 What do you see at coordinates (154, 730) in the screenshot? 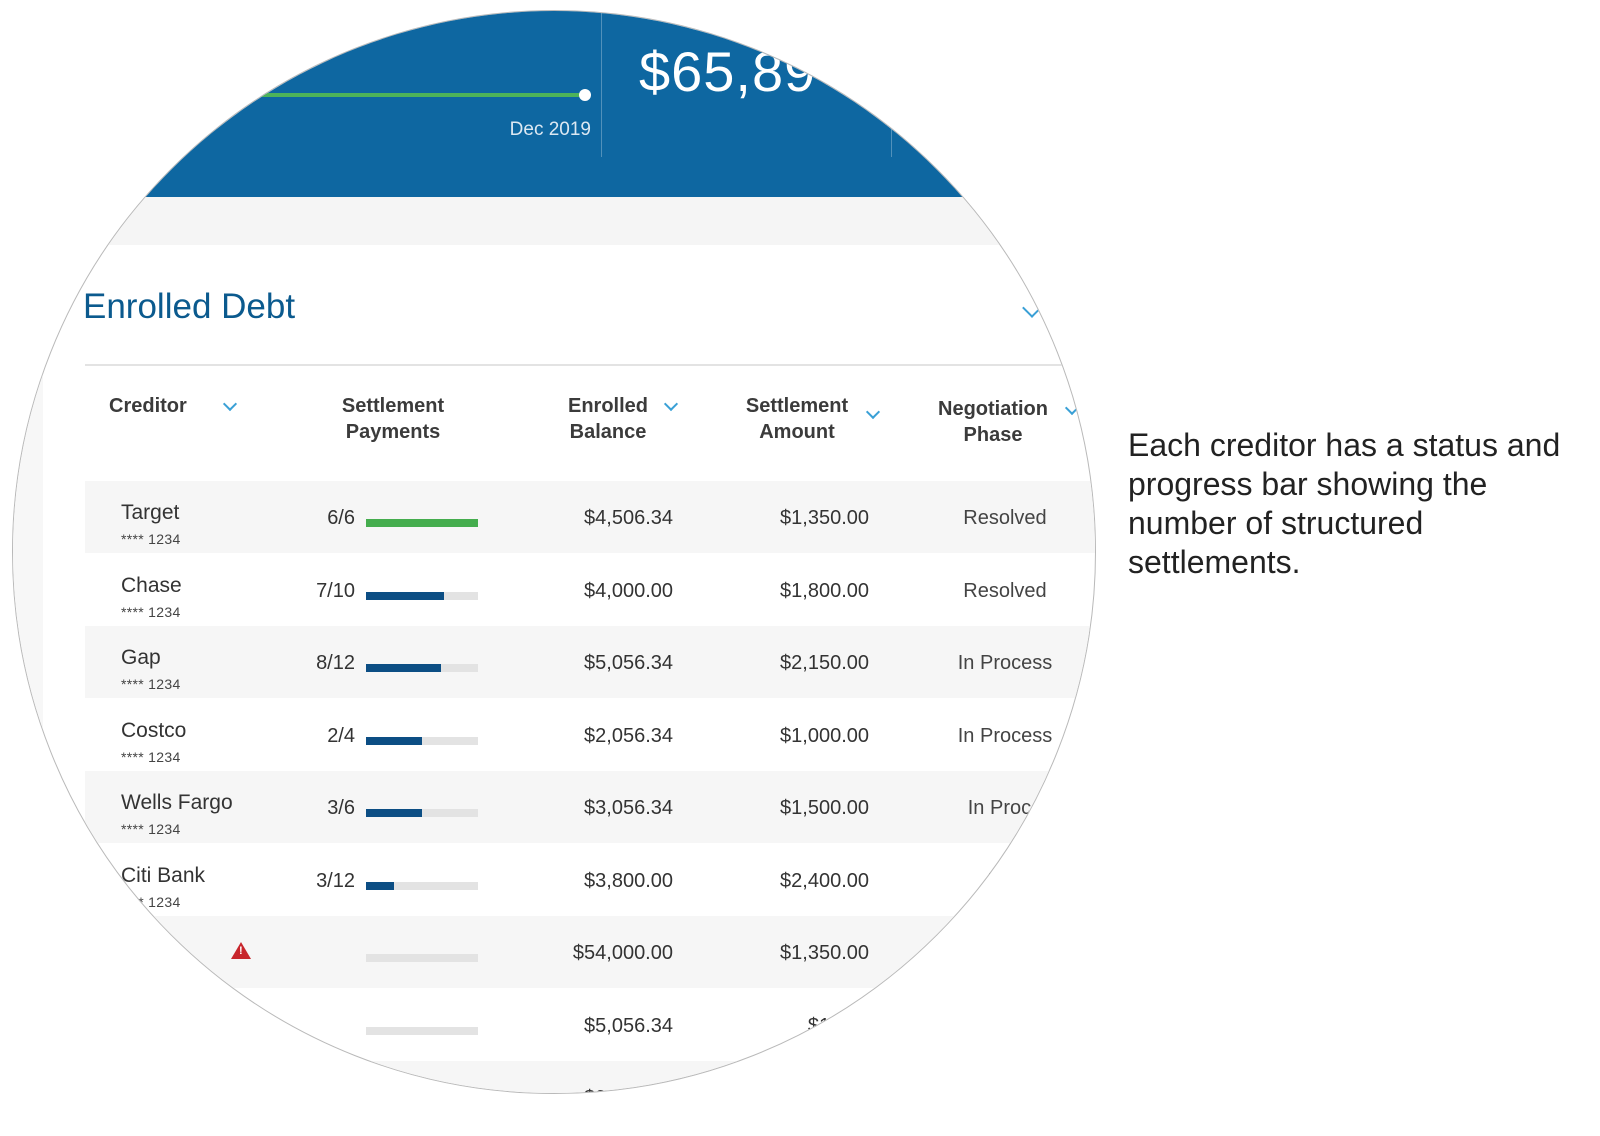
I see `creditor-name: Costco` at bounding box center [154, 730].